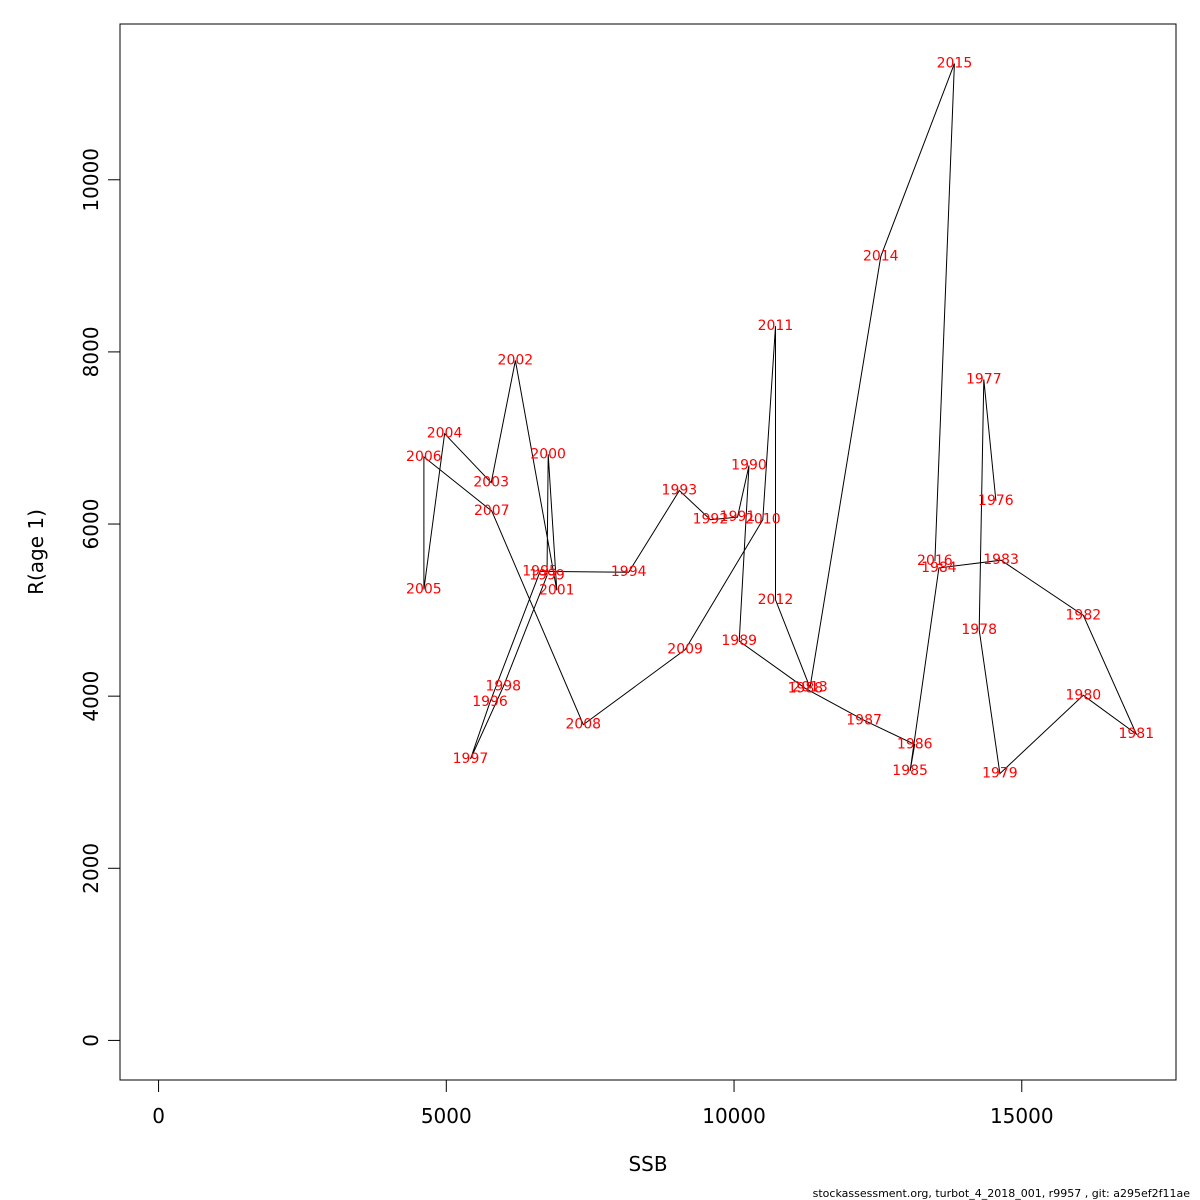 Image resolution: width=1200 pixels, height=1200 pixels. Describe the element at coordinates (445, 434) in the screenshot. I see `year-label-2004: 2004` at that location.